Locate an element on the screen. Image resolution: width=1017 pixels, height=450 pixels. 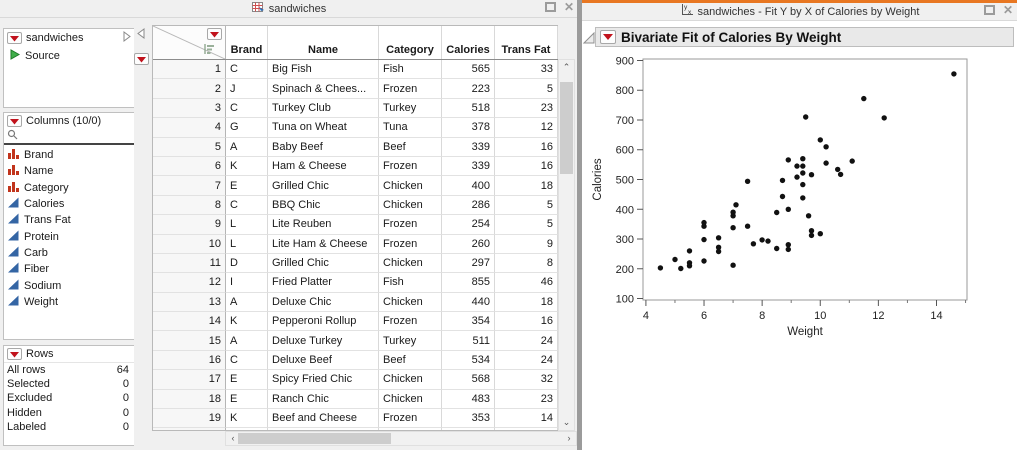
column-item: Carb is located at coordinates (69, 253).